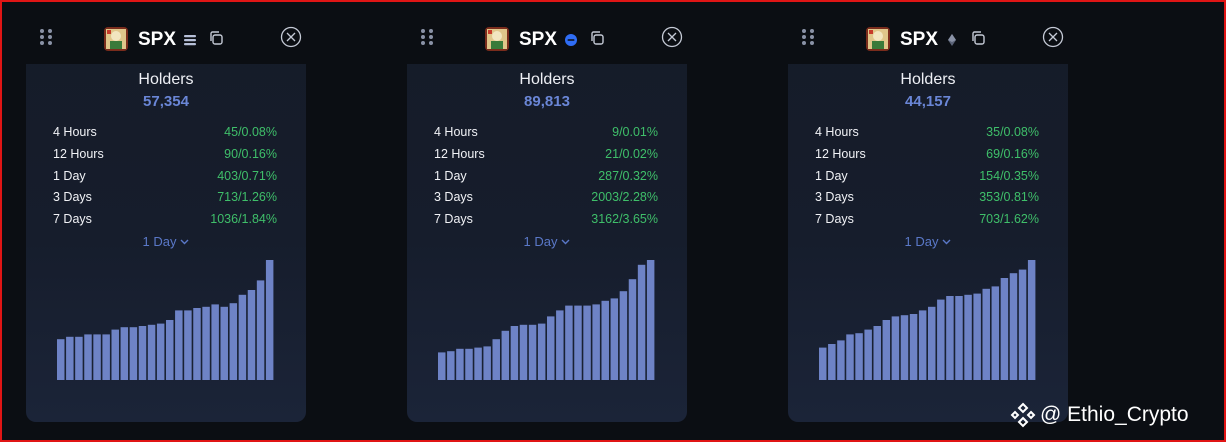  What do you see at coordinates (546, 177) in the screenshot?
I see `stat-row-1d: 1 Day 287/0.32%` at bounding box center [546, 177].